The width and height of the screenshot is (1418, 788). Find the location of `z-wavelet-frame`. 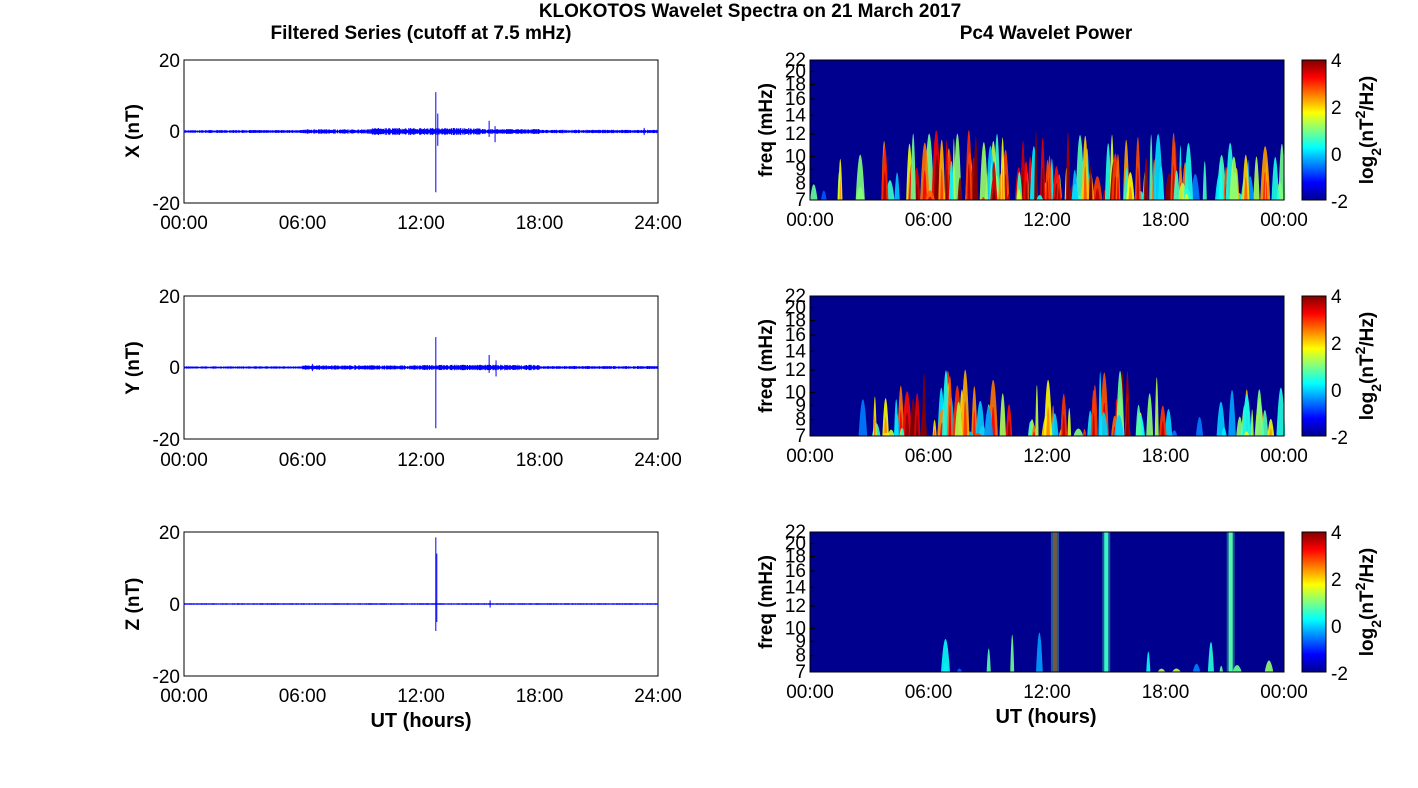

z-wavelet-frame is located at coordinates (1047, 602).